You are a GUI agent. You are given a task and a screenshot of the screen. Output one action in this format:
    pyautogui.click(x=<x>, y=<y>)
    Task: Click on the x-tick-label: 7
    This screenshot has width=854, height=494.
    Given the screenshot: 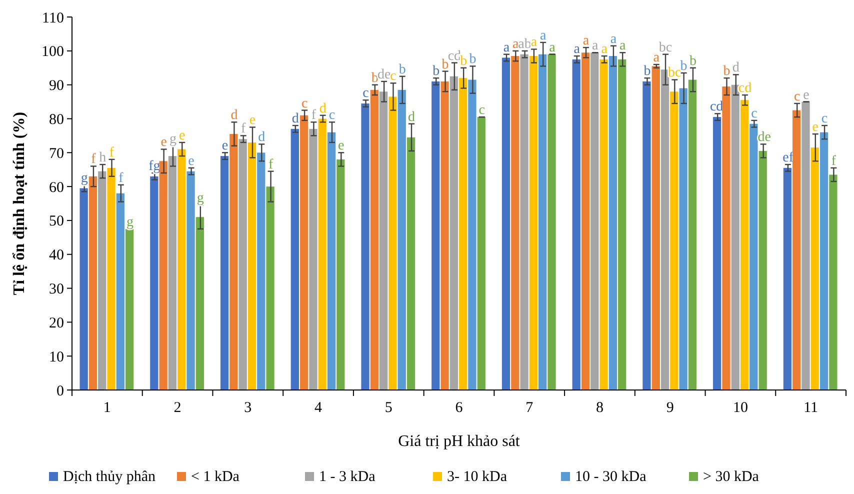 What is the action you would take?
    pyautogui.click(x=530, y=408)
    